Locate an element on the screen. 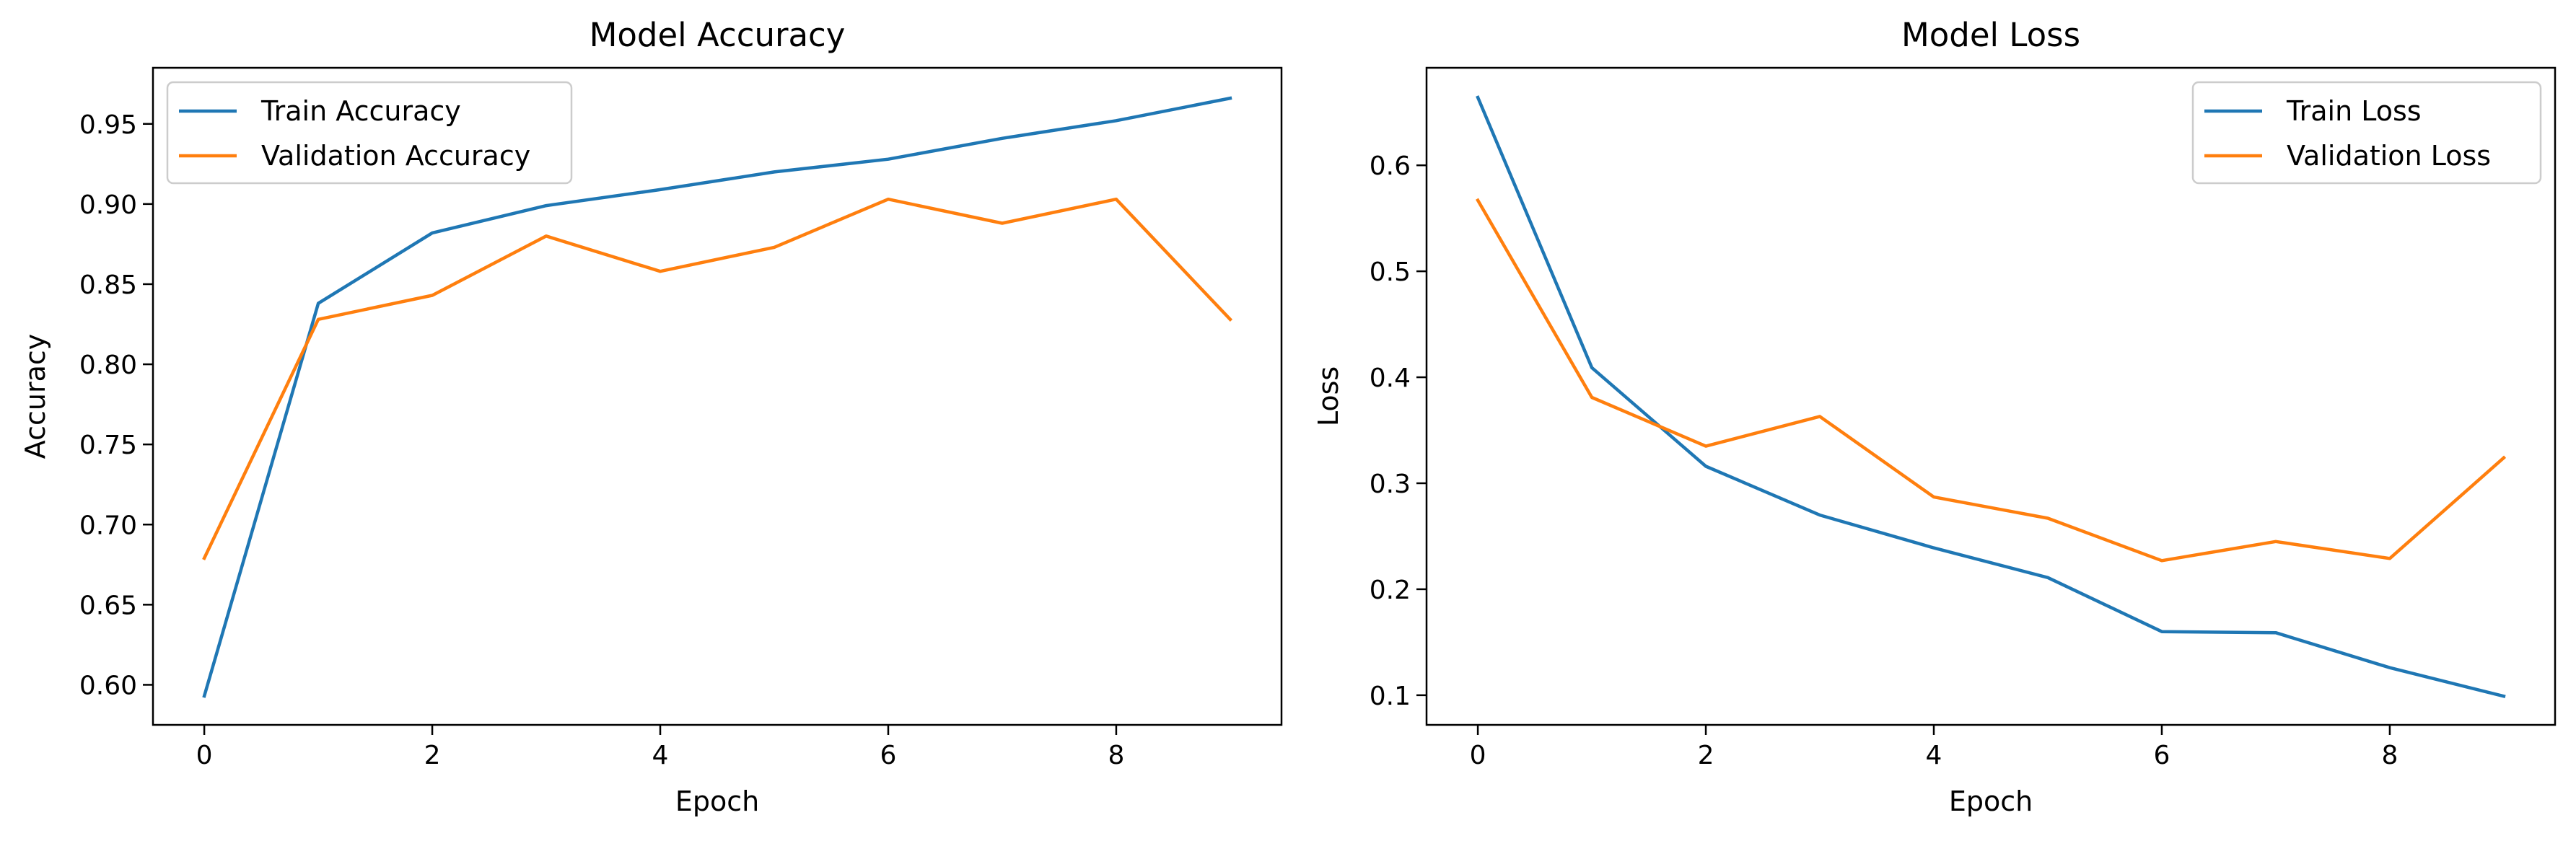 The height and width of the screenshot is (841, 2576). loss-legend-label: Validation Loss is located at coordinates (2389, 156).